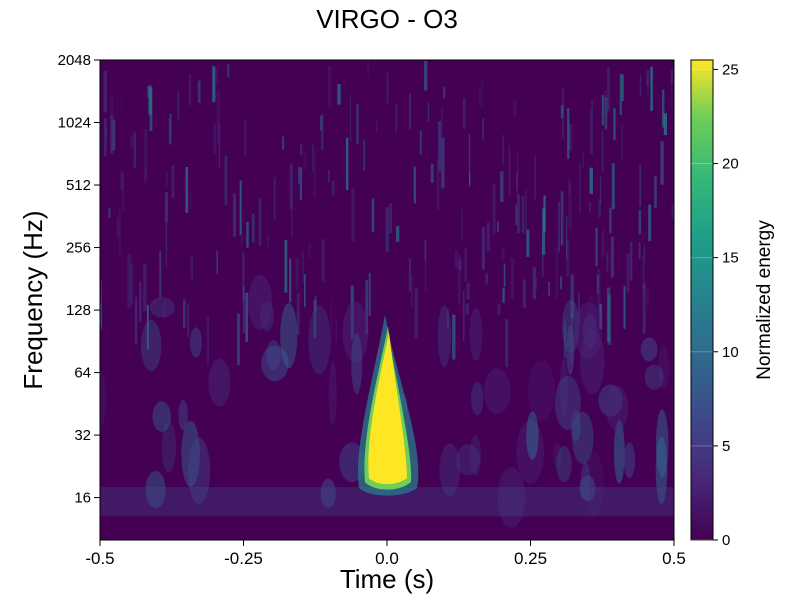  I want to click on y-tick-label: 2048, so click(74, 60).